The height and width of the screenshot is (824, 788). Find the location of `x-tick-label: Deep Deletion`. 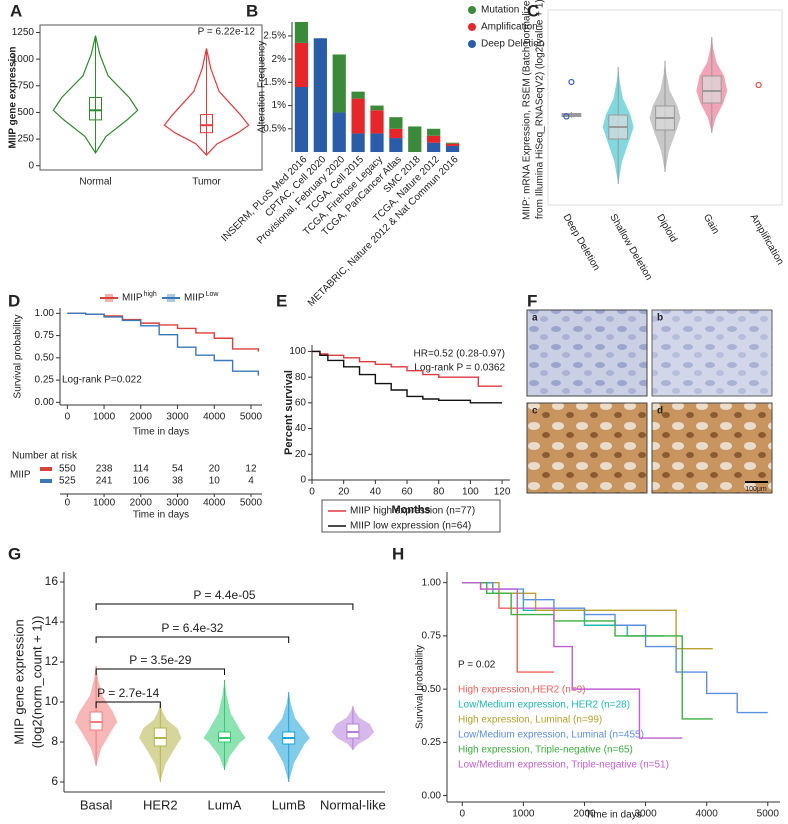

x-tick-label: Deep Deletion is located at coordinates (581, 242).